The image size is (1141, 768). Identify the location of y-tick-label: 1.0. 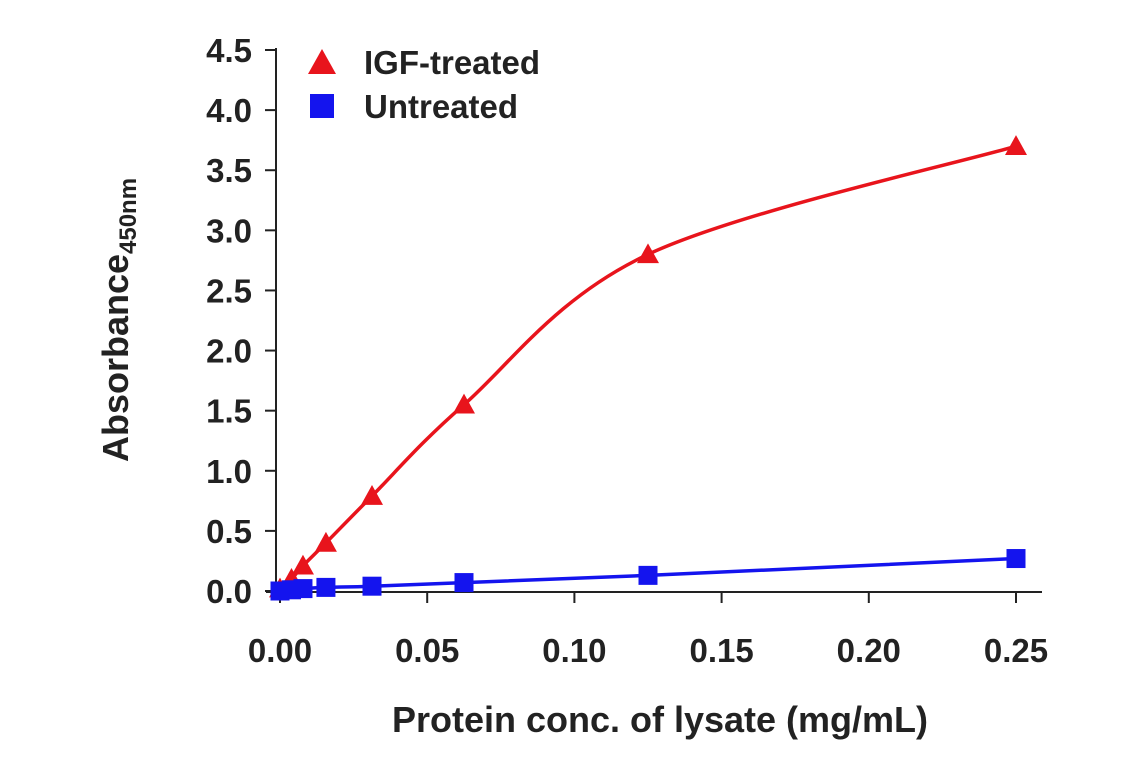
(229, 471).